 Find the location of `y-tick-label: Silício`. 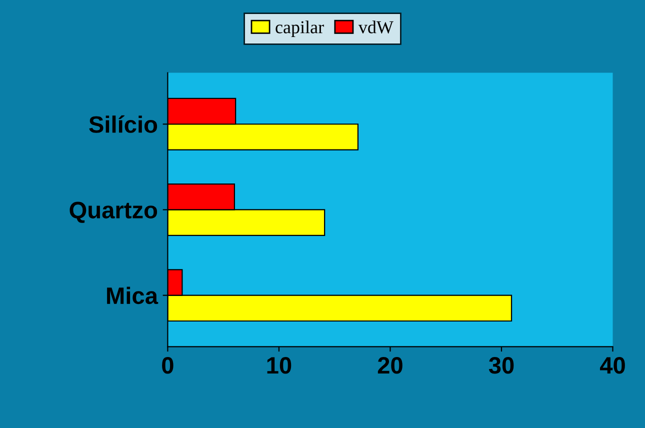

y-tick-label: Silício is located at coordinates (123, 124).